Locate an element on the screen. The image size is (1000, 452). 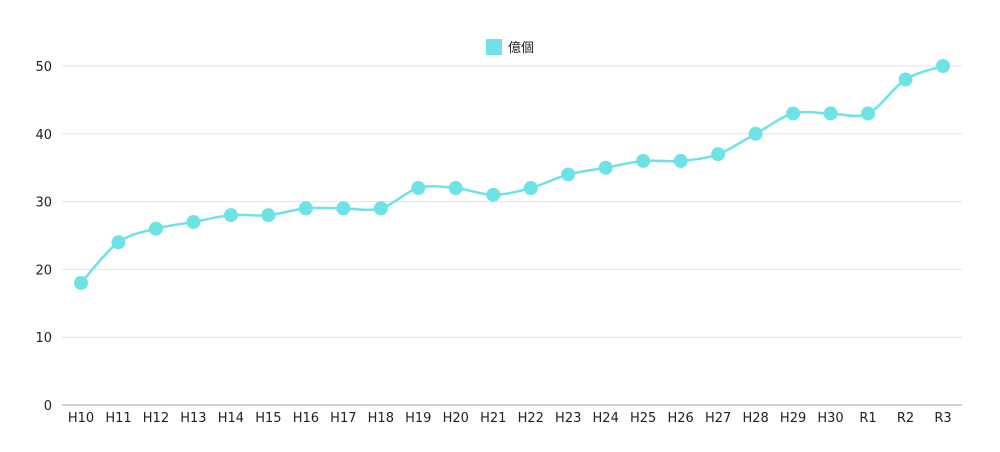
data-point-H19 is located at coordinates (418, 188).